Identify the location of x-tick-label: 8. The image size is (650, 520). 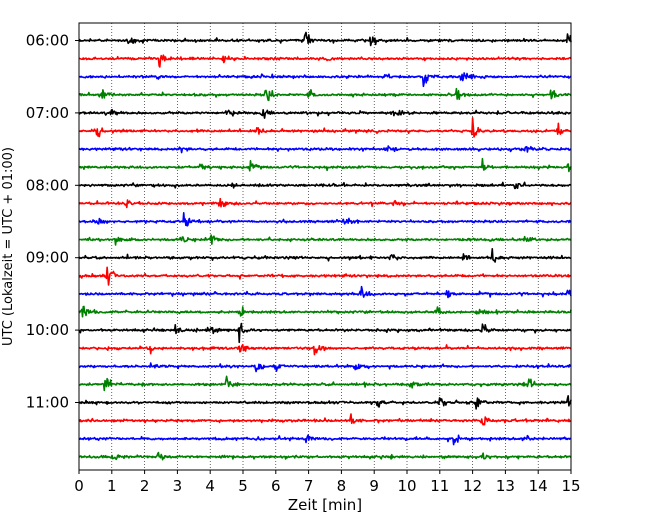
(342, 486).